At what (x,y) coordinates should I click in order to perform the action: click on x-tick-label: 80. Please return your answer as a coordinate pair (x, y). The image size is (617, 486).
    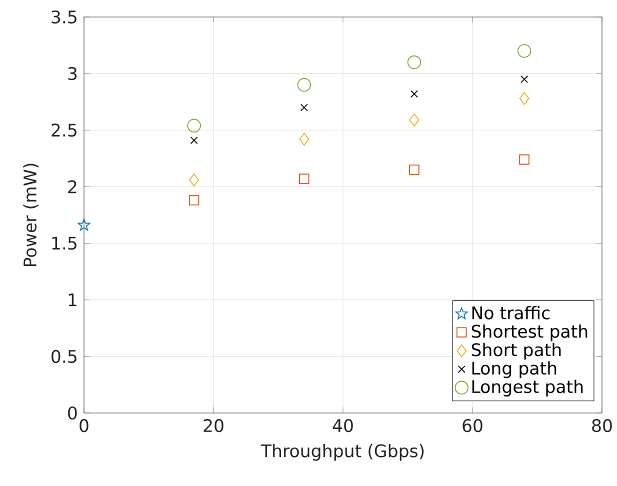
    Looking at the image, I should click on (602, 425).